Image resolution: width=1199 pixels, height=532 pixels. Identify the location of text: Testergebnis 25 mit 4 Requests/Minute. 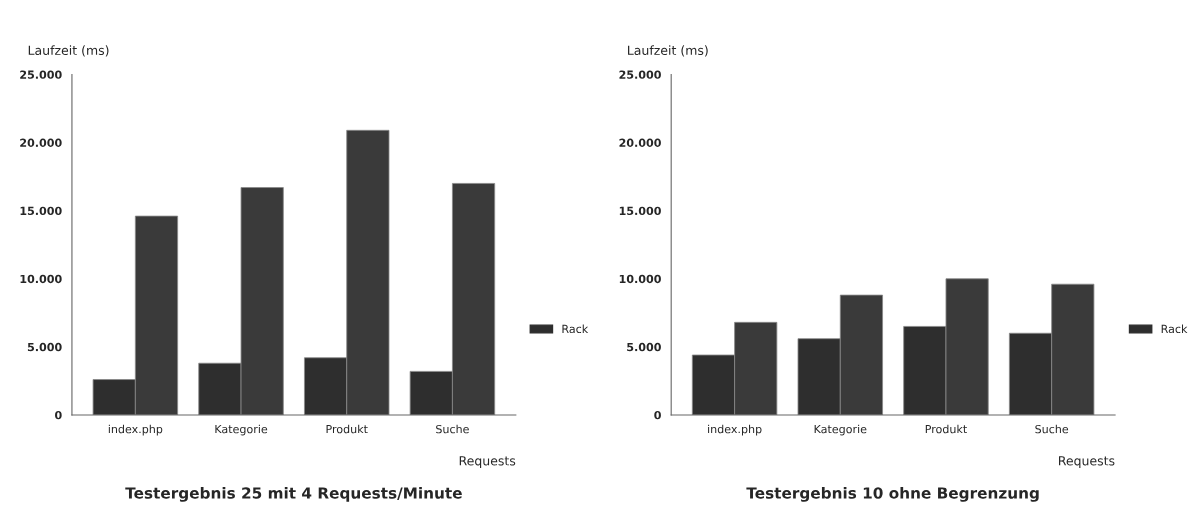
(293, 494).